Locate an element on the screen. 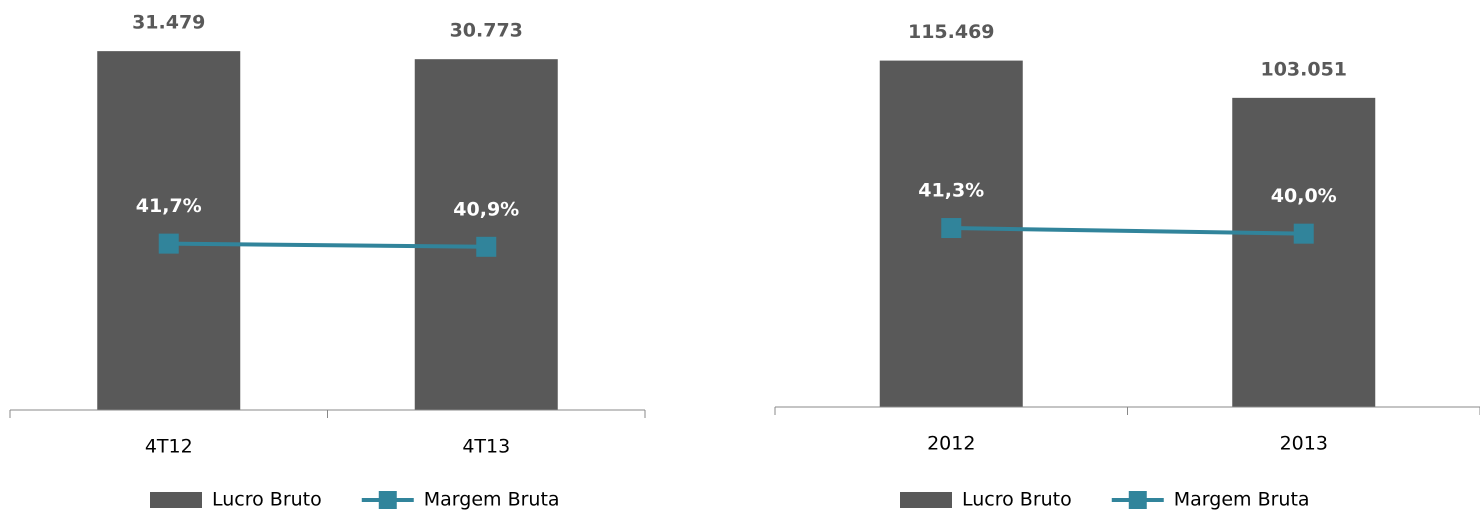 This screenshot has width=1480, height=521. bar-value-label: 115.469 is located at coordinates (951, 32).